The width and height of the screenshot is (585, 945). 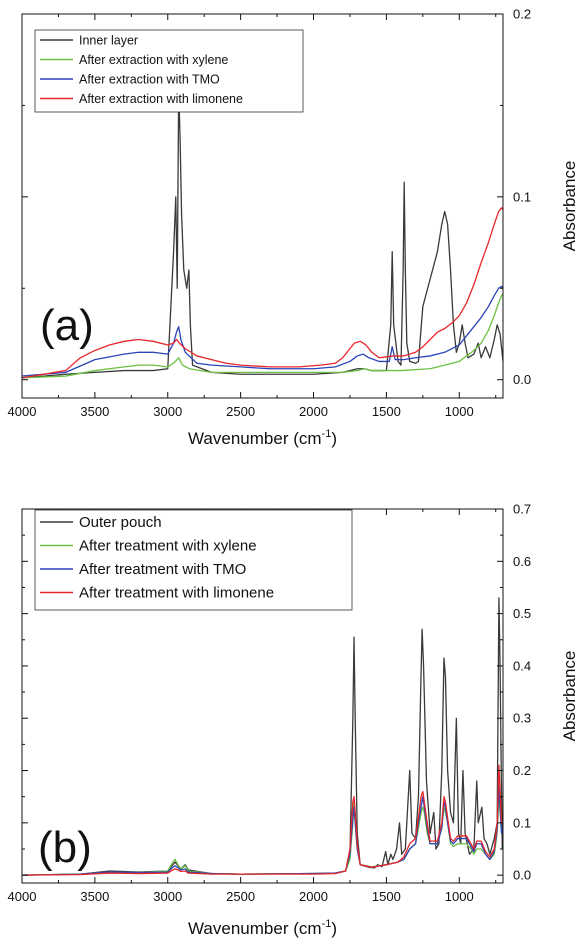 I want to click on legend-label: After extraction with TMO, so click(x=149, y=80).